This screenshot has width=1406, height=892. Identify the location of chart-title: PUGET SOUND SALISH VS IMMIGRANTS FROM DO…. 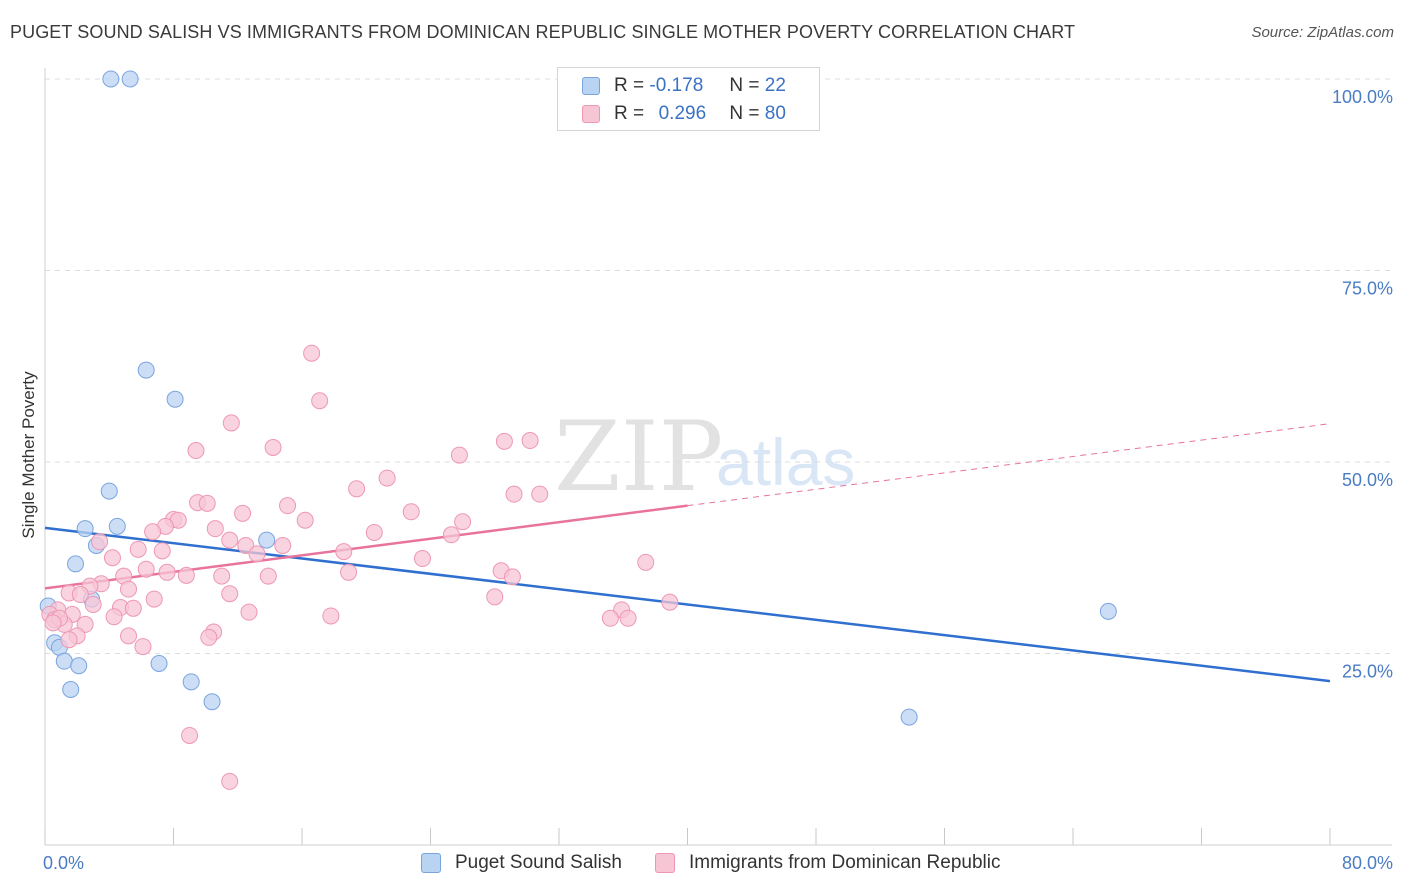
(543, 32).